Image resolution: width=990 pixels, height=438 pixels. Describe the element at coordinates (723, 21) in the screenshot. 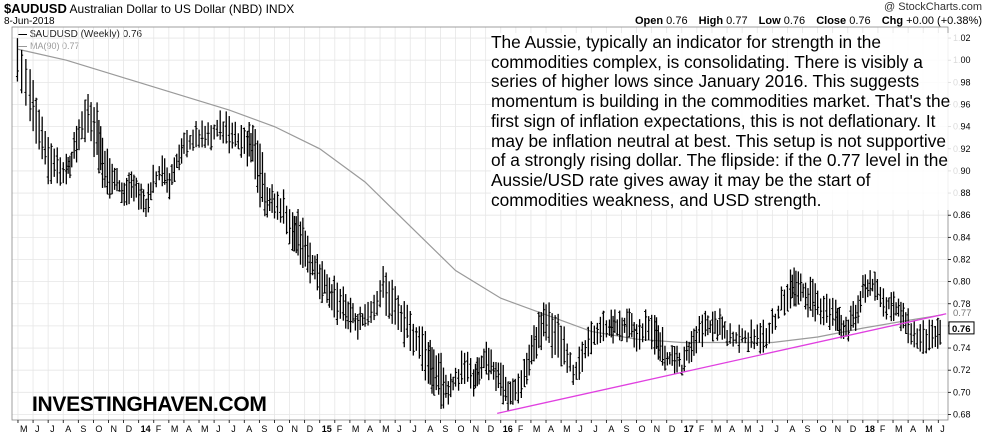

I see `ohlc-high: High 0.77` at that location.